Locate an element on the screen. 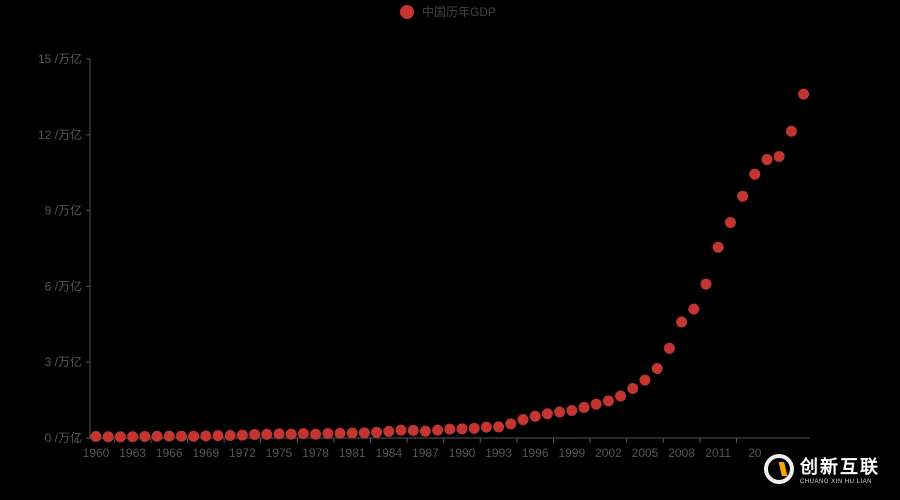 Image resolution: width=900 pixels, height=500 pixels. y-tick-label: 0 /万亿 is located at coordinates (63, 437).